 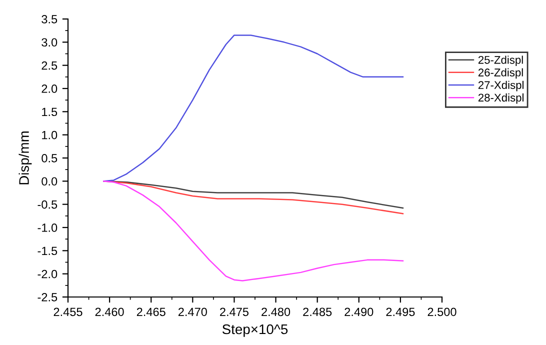 What do you see at coordinates (48, 228) in the screenshot?
I see `y-tick-label: -1.0` at bounding box center [48, 228].